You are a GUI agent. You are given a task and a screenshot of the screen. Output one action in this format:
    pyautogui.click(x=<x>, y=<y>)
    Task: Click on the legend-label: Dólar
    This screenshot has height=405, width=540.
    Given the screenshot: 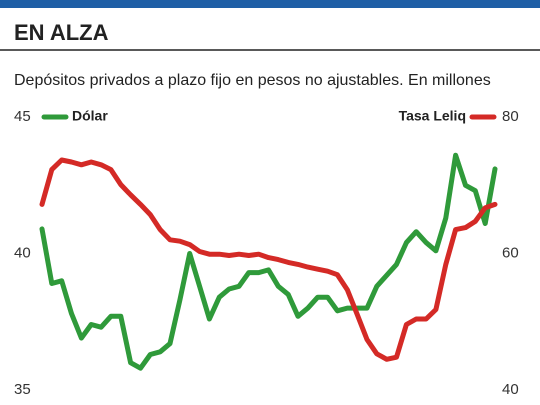 What is the action you would take?
    pyautogui.click(x=90, y=116)
    